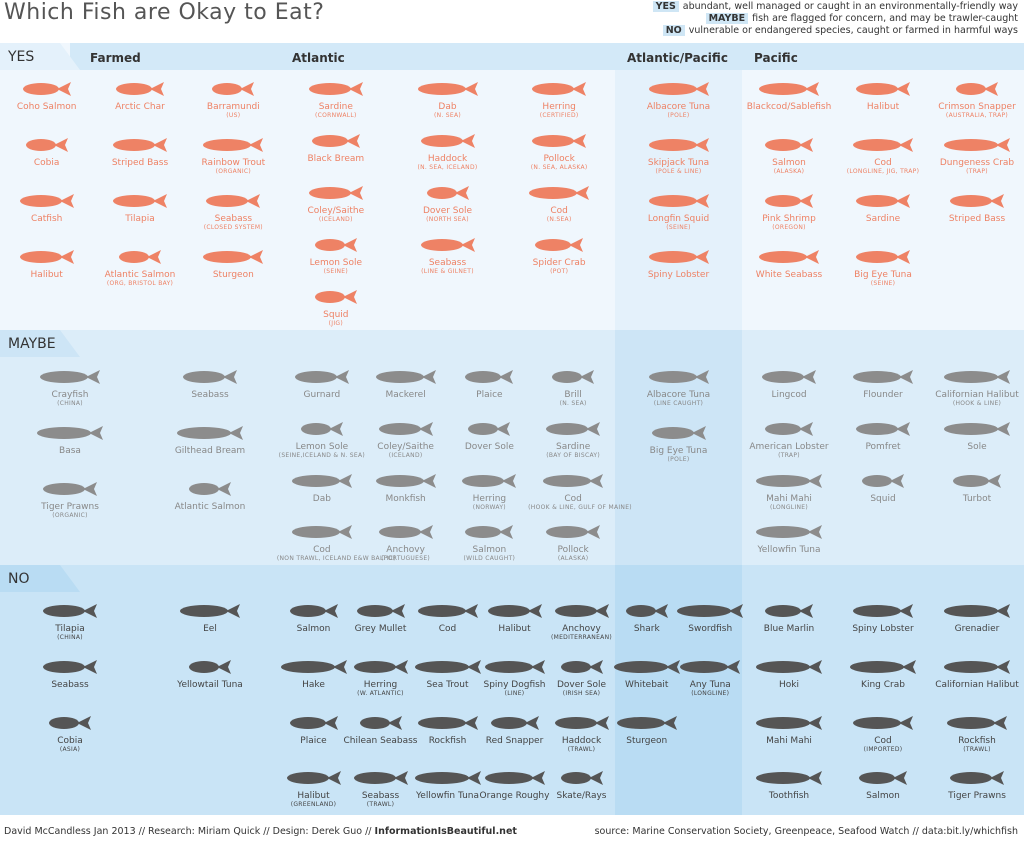 This screenshot has width=1024, height=843. Describe the element at coordinates (380, 805) in the screenshot. I see `fish-note: (TRAWL)` at that location.